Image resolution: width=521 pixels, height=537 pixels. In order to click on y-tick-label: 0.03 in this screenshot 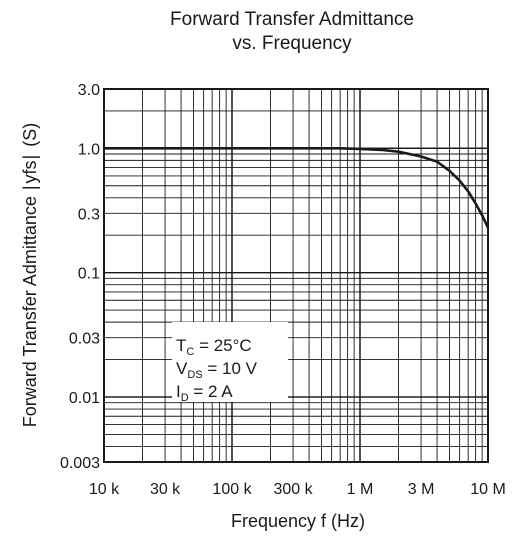, I will do `click(84, 339)`.